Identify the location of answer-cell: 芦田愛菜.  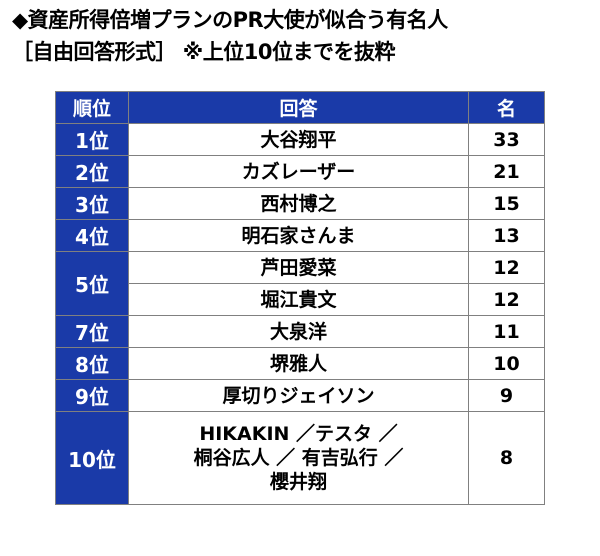
(298, 267).